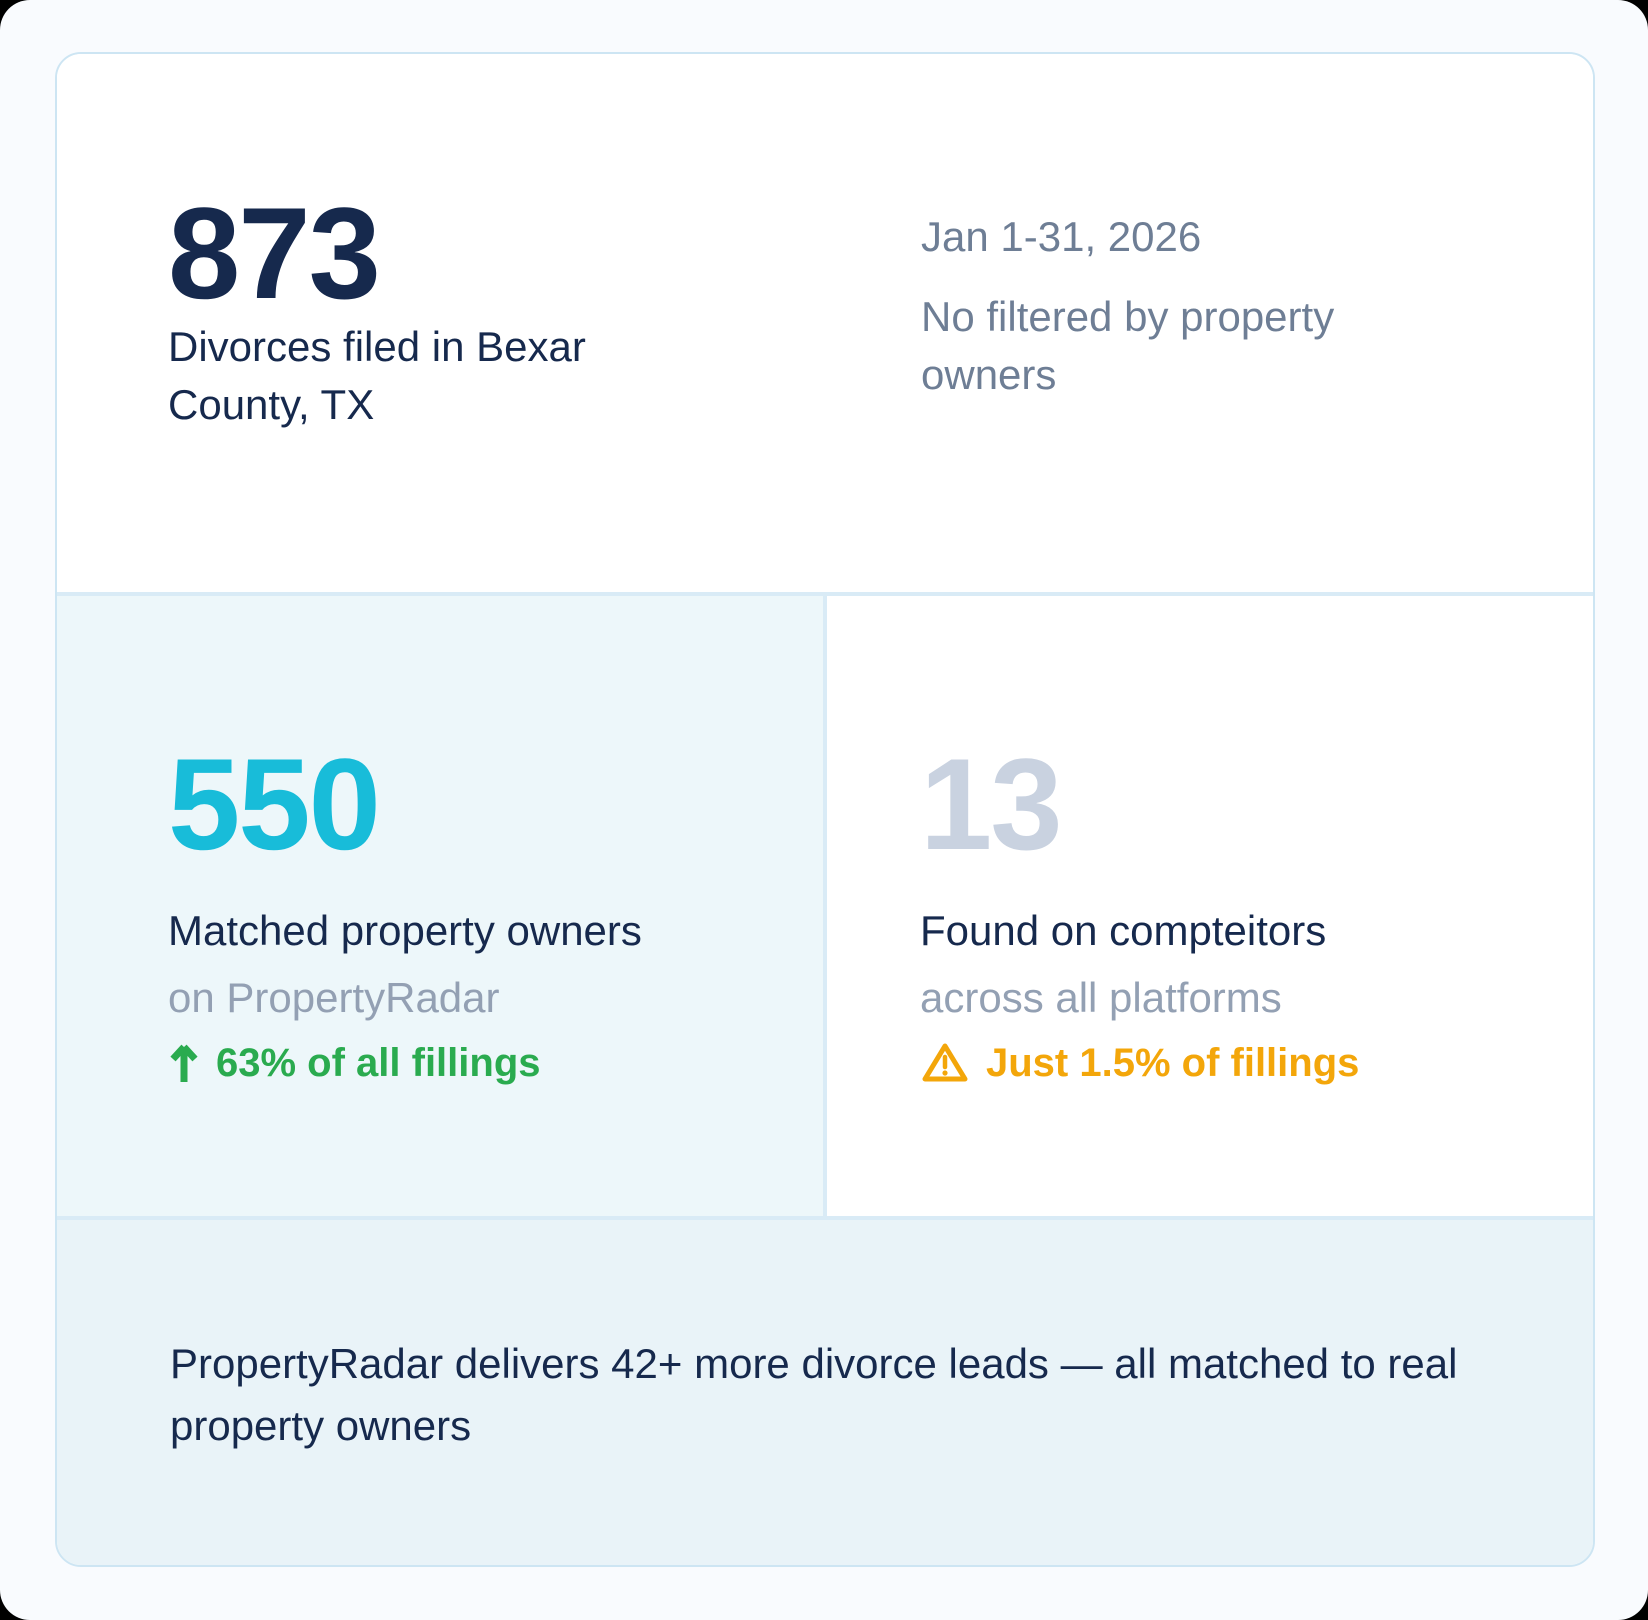  Describe the element at coordinates (1061, 236) in the screenshot. I see `date-range: Jan 1-31, 2026` at that location.